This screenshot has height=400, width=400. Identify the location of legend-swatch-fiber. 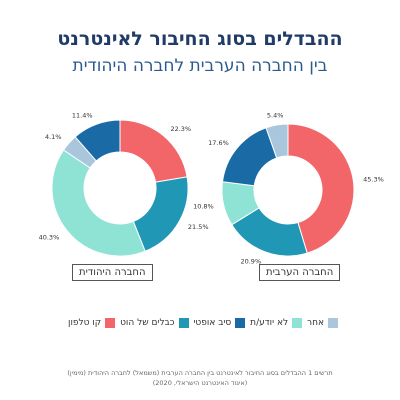
(240, 323).